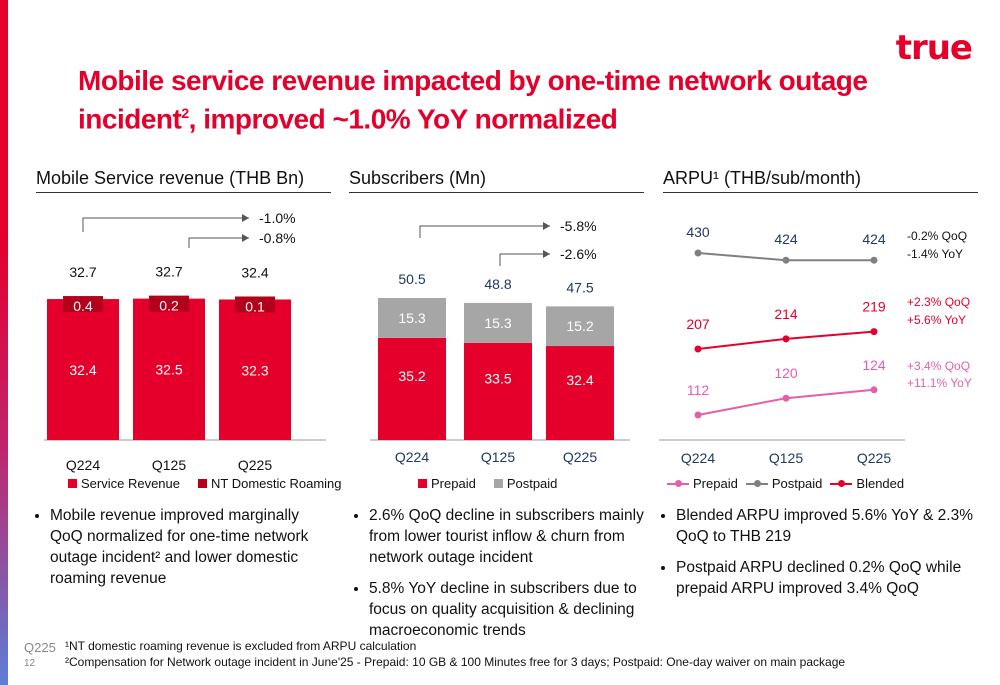  I want to click on legend-arpu-blended: Blended, so click(867, 483).